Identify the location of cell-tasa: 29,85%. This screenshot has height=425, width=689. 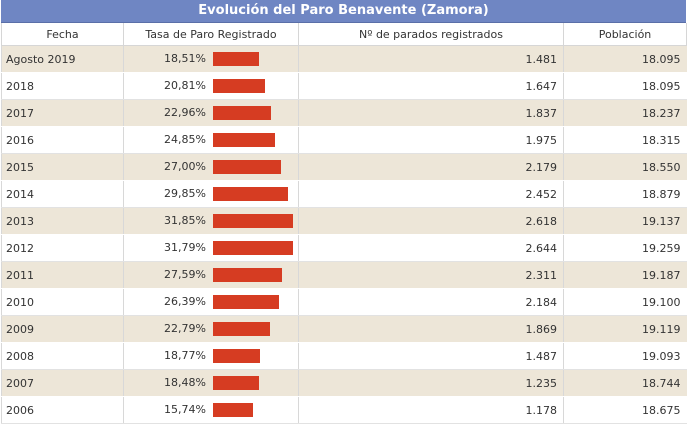
(211, 194).